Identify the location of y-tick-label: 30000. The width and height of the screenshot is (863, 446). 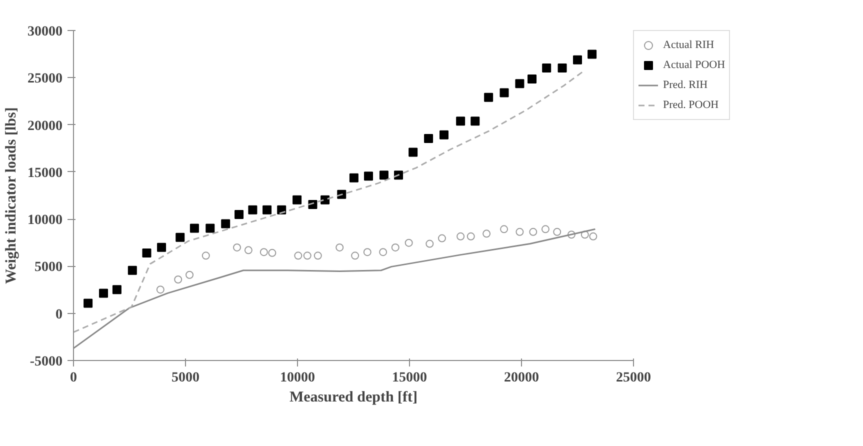
(45, 32).